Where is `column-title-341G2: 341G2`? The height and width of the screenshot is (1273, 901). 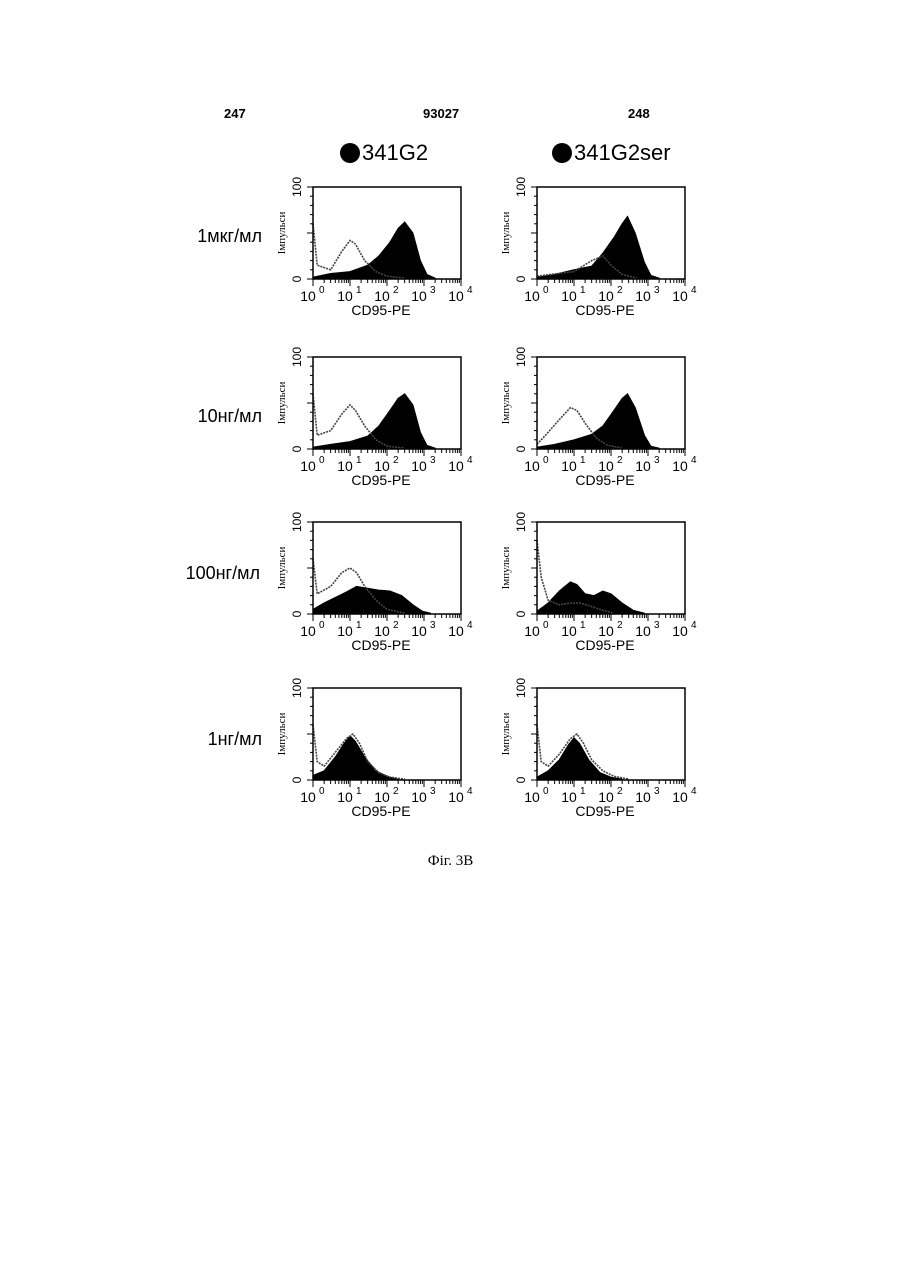 column-title-341G2: 341G2 is located at coordinates (384, 153).